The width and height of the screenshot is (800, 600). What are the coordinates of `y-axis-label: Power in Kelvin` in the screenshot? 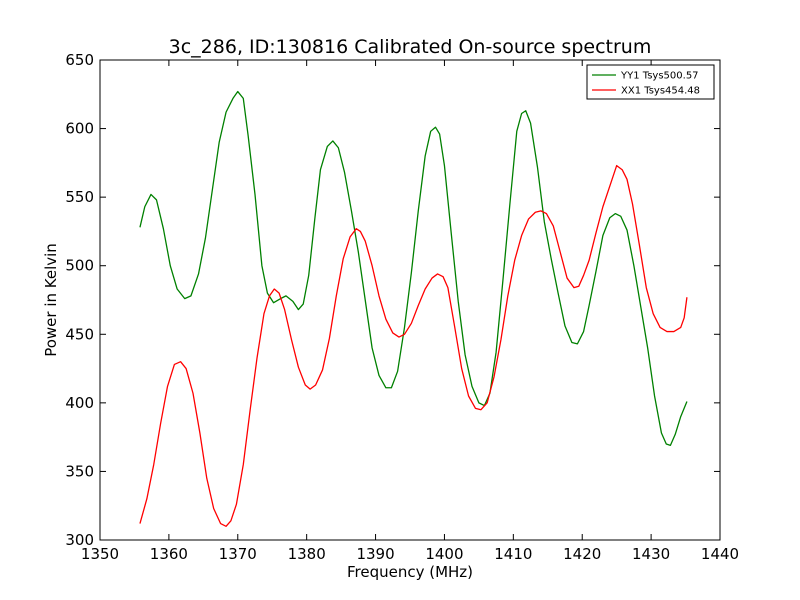 It's located at (51, 300).